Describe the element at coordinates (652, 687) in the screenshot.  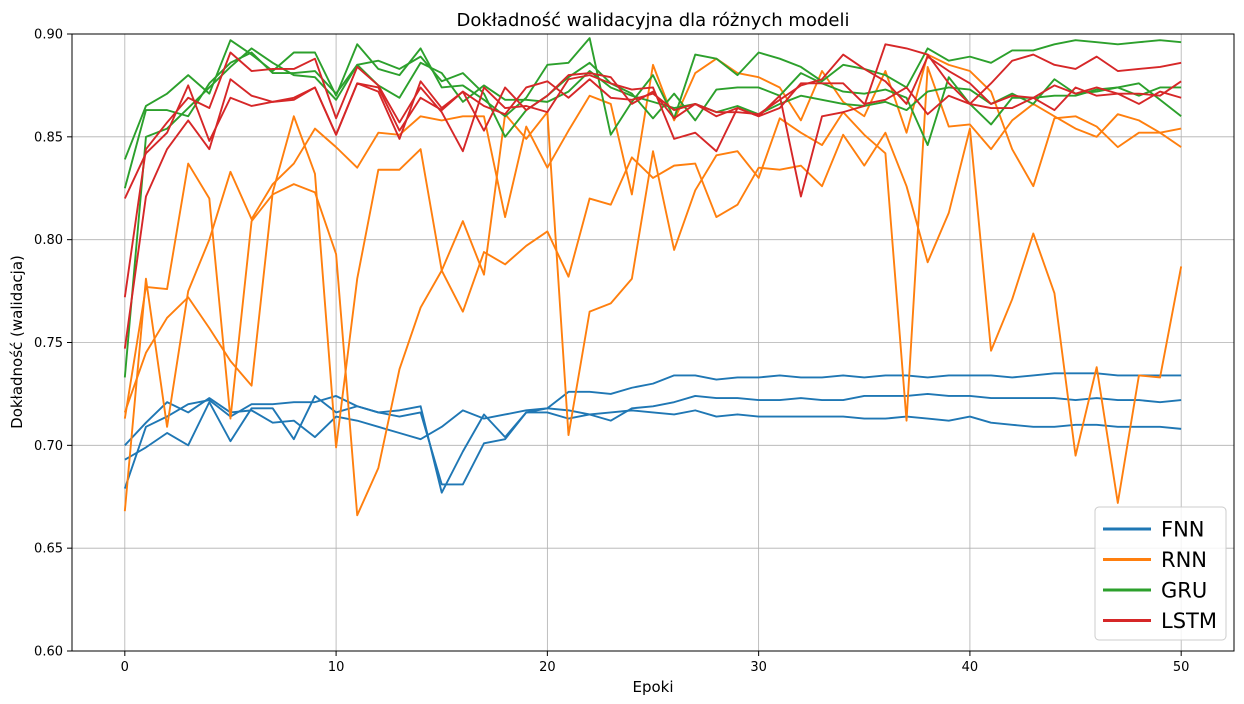
I see `x-axis-label: Epoki` at that location.